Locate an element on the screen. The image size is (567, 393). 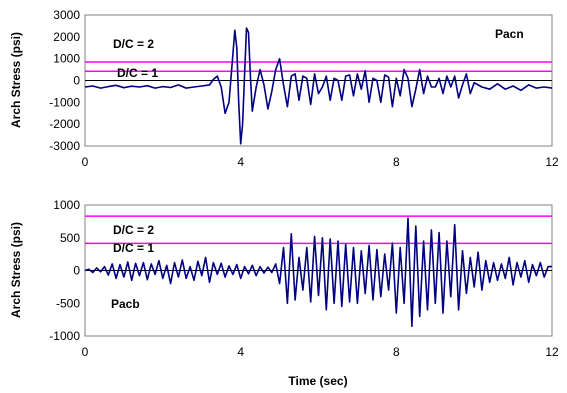
dc2-label-top: D/C = 2 is located at coordinates (133, 44).